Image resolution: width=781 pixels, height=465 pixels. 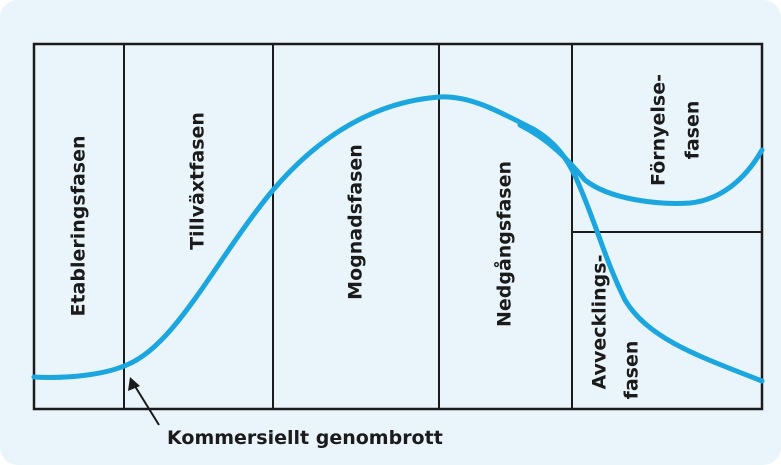 I want to click on phase-label-avveckling-line2: fasen, so click(x=632, y=370).